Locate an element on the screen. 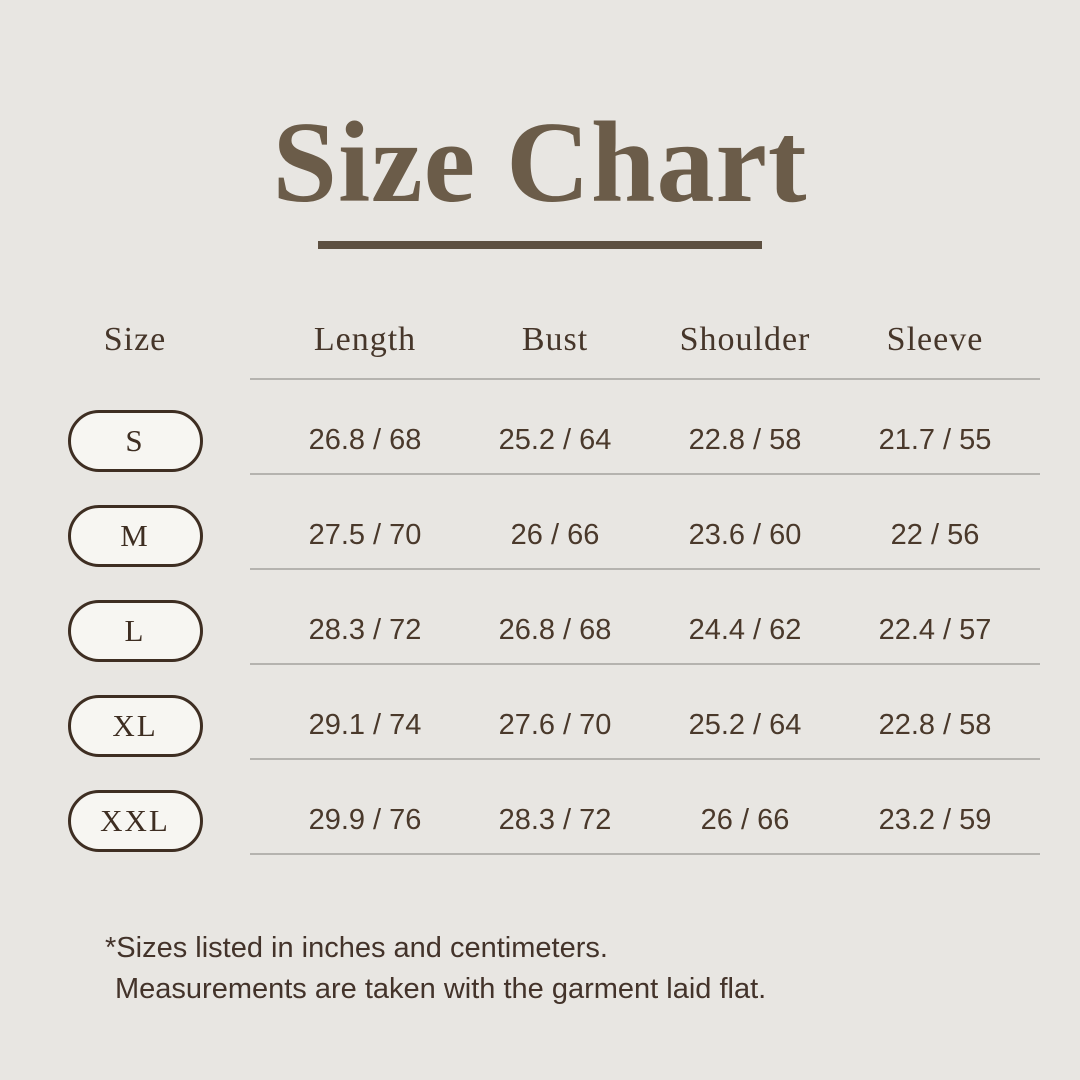  footnote-units: *Sizes listed in inches and centimeters. is located at coordinates (356, 948).